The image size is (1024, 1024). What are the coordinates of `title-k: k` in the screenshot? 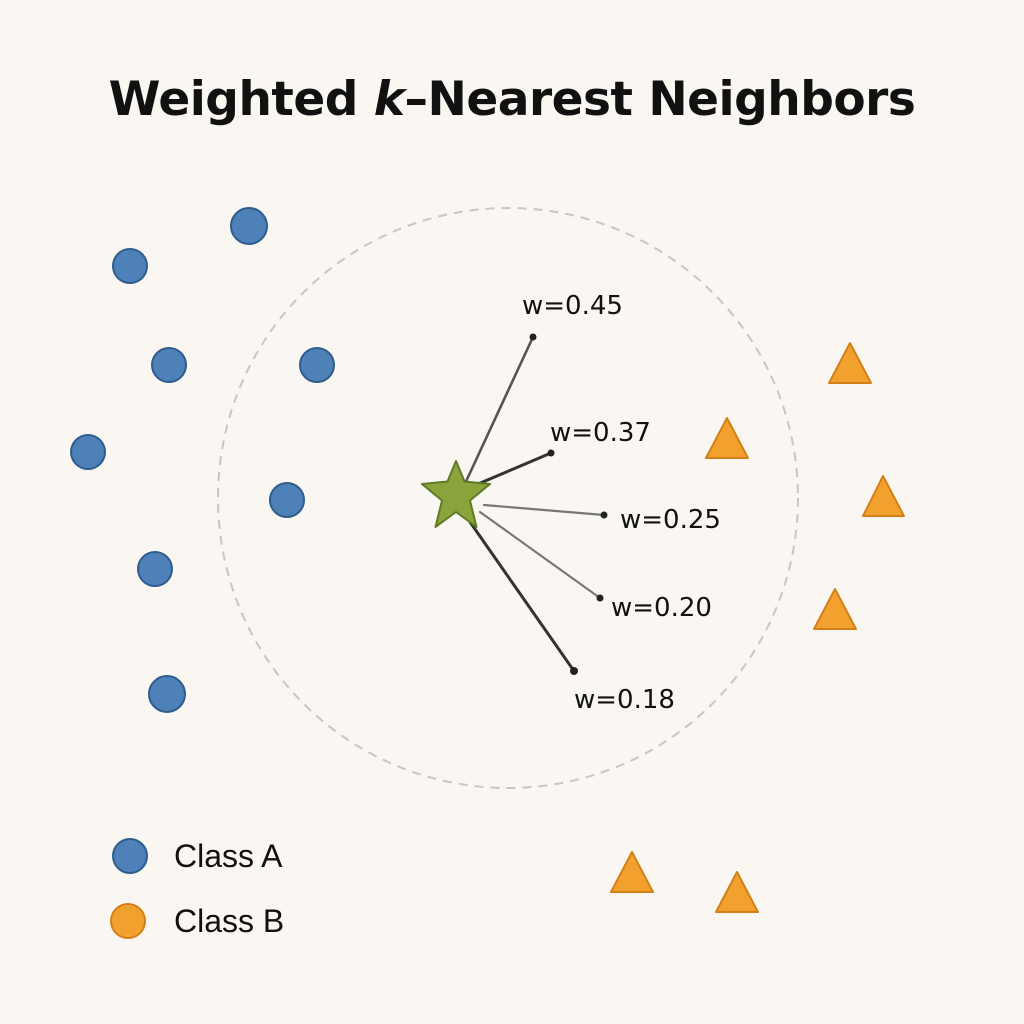 It's located at (389, 99).